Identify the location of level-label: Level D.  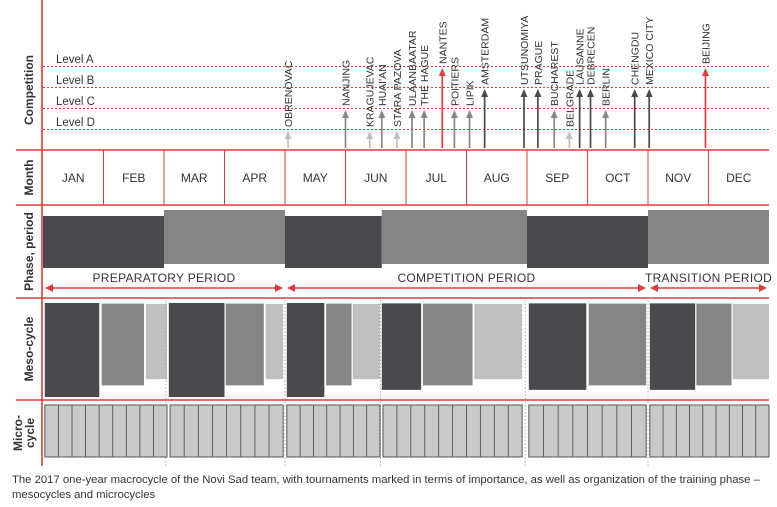
(75, 123).